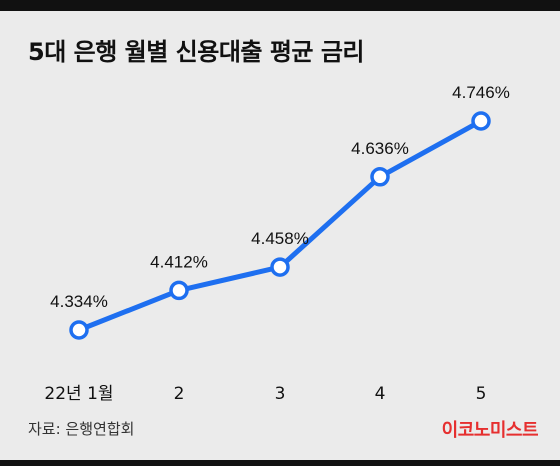 The image size is (560, 466). What do you see at coordinates (179, 394) in the screenshot?
I see `x-tick-label: 2` at bounding box center [179, 394].